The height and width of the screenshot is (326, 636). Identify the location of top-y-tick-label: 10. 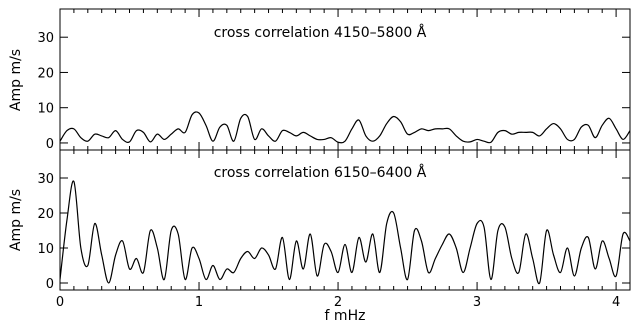
(45, 109).